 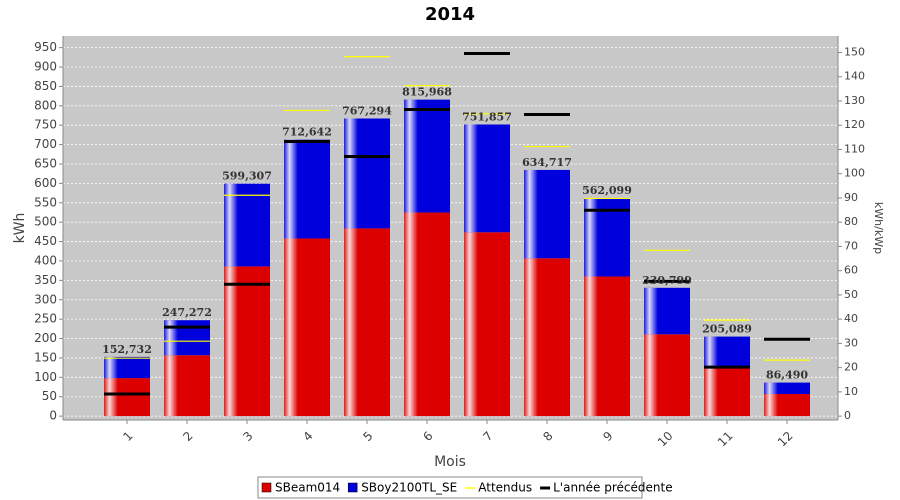 I want to click on y-tick-label: 900, so click(x=45, y=67).